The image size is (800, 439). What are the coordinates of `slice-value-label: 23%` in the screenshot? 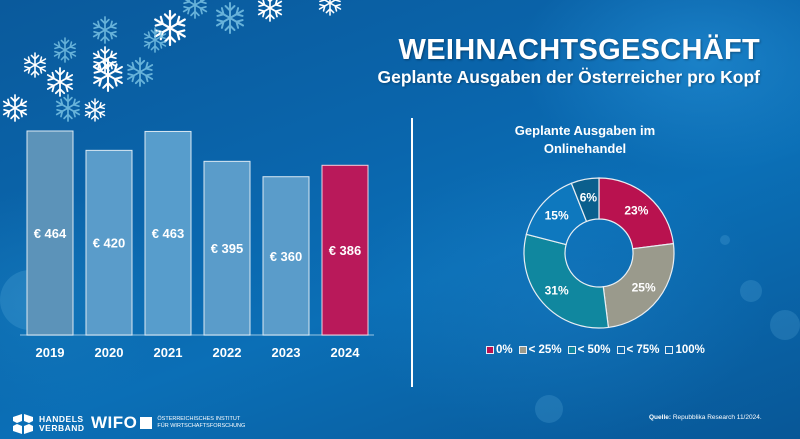 It's located at (636, 211).